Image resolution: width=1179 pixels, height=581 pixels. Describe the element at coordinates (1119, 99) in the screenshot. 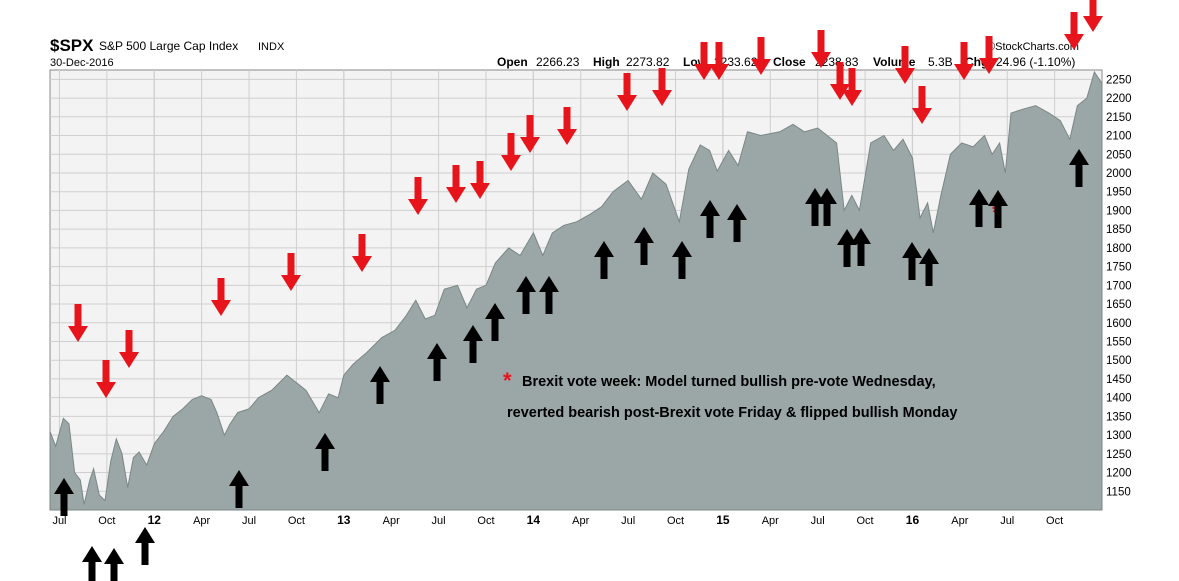

I see `y-tick-label: 2200` at that location.